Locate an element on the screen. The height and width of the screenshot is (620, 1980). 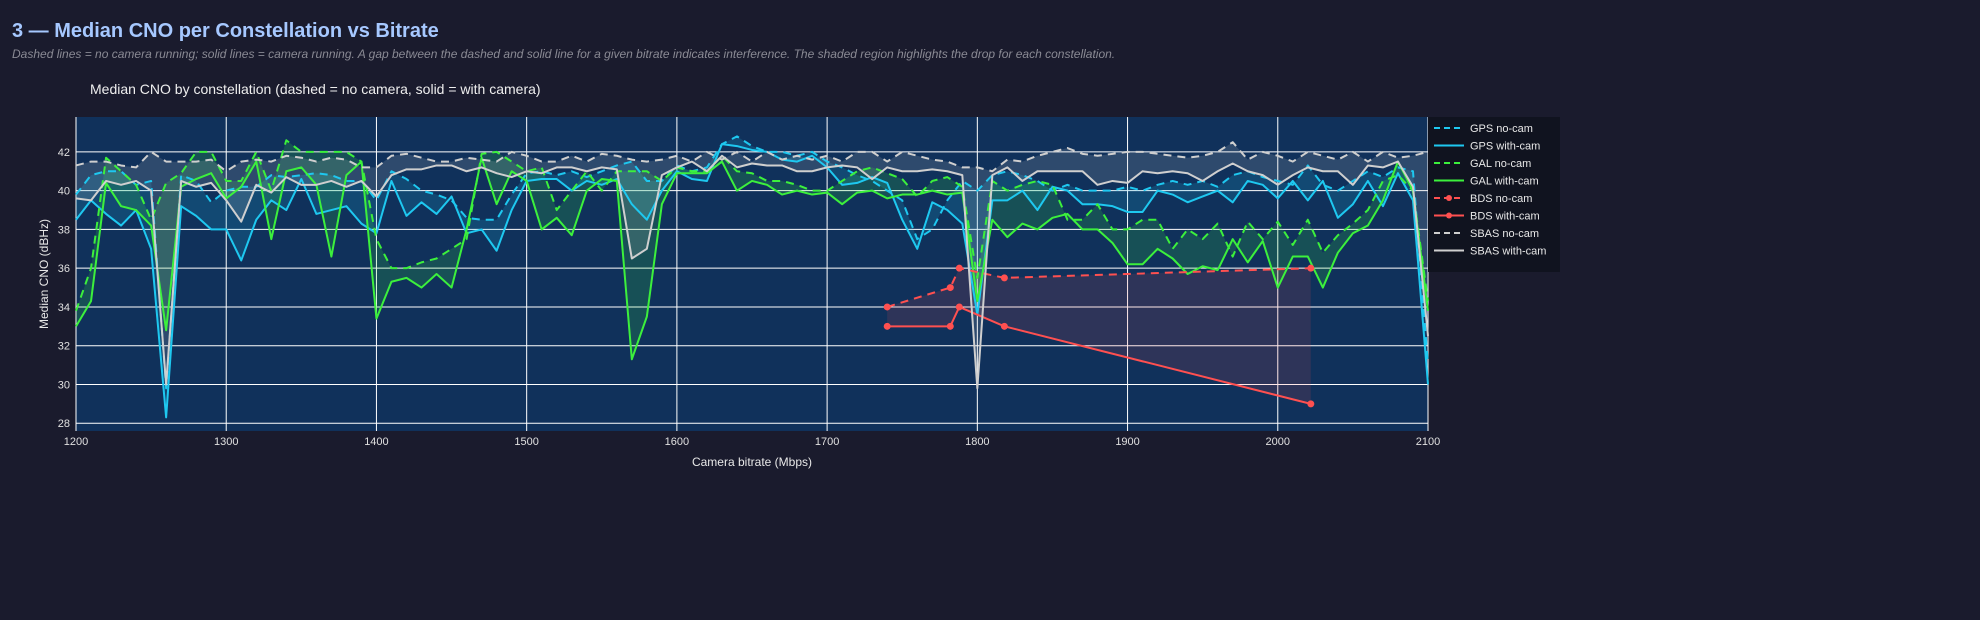
legend-item-bds-no-cam: BDS no-cam is located at coordinates (1483, 199).